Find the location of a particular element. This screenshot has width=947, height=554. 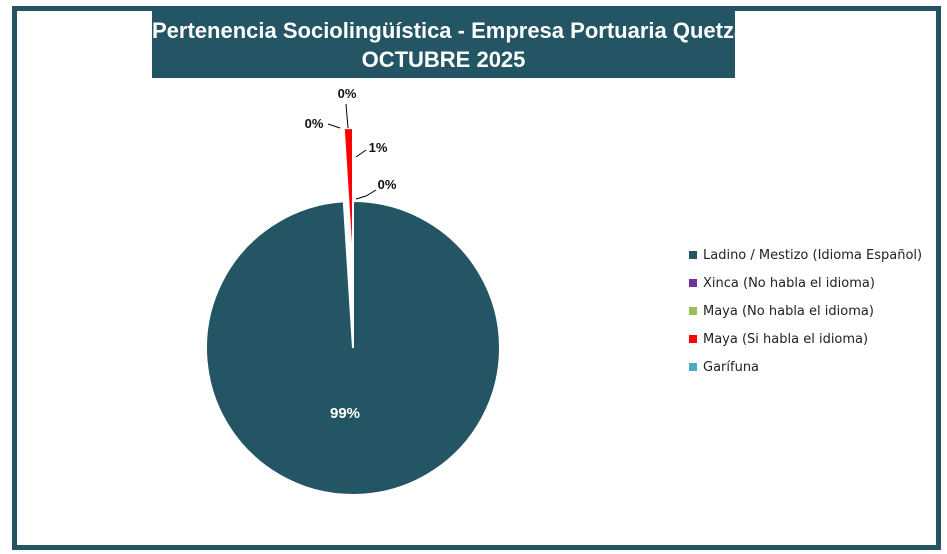

data-label-xinca-no-habla-el-idioma: 0% is located at coordinates (347, 93).